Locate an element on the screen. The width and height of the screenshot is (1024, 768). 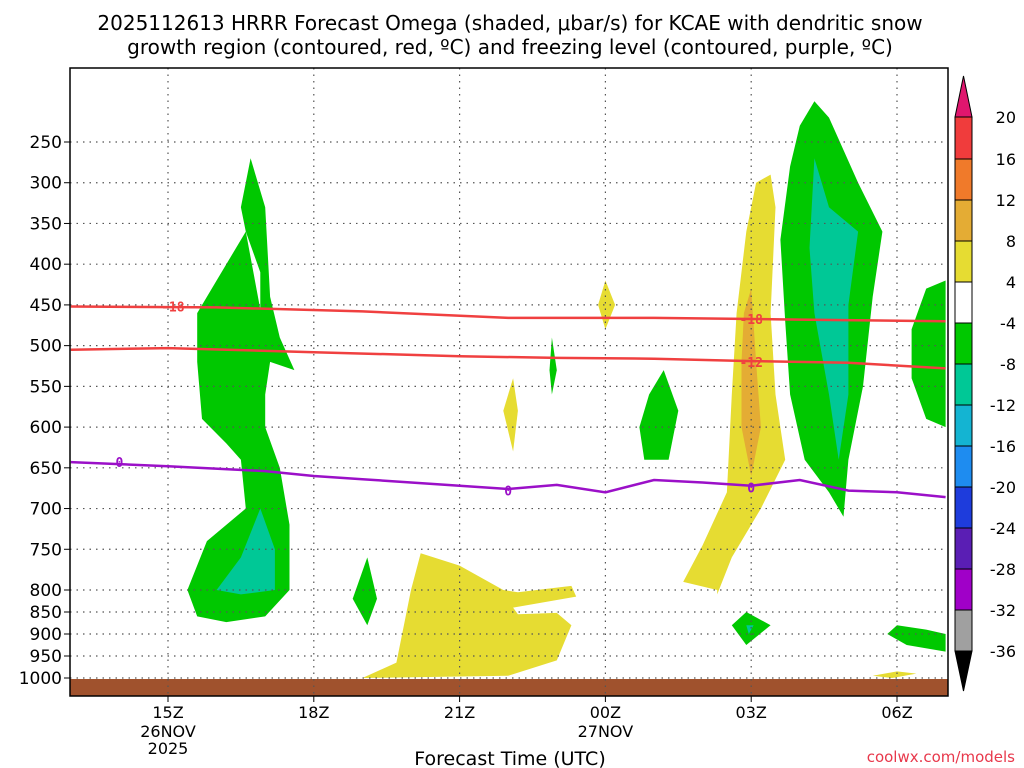
y-tick-label: 1000 is located at coordinates (40, 679).